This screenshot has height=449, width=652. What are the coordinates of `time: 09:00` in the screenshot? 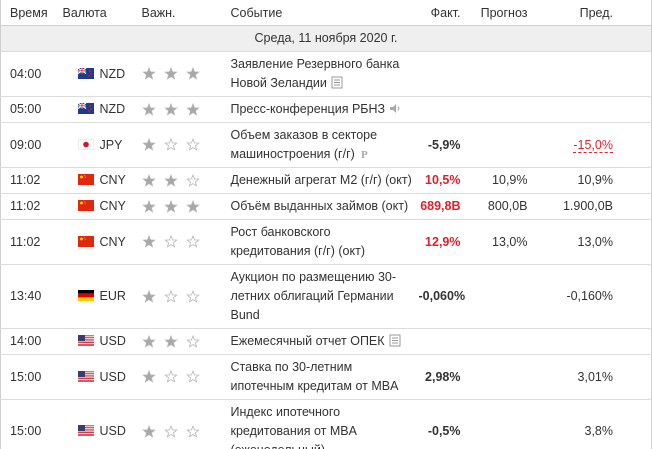 It's located at (31, 145).